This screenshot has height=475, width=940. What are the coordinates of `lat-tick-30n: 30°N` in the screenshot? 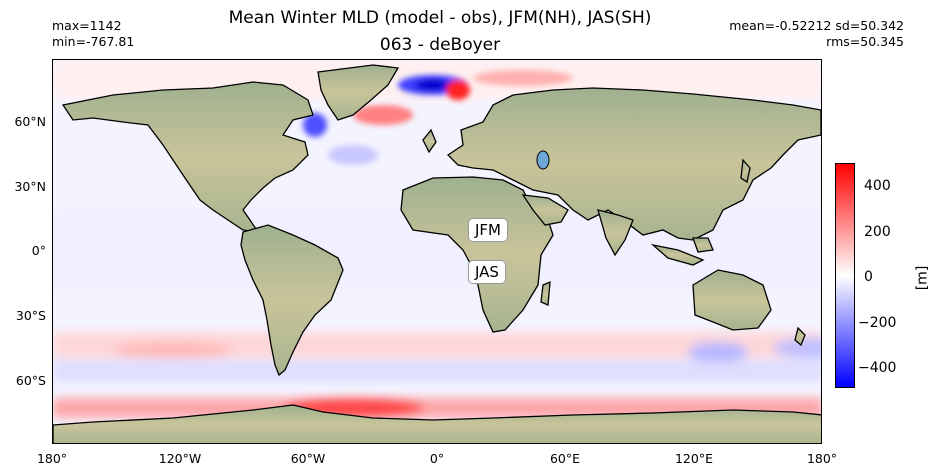 It's located at (30, 186).